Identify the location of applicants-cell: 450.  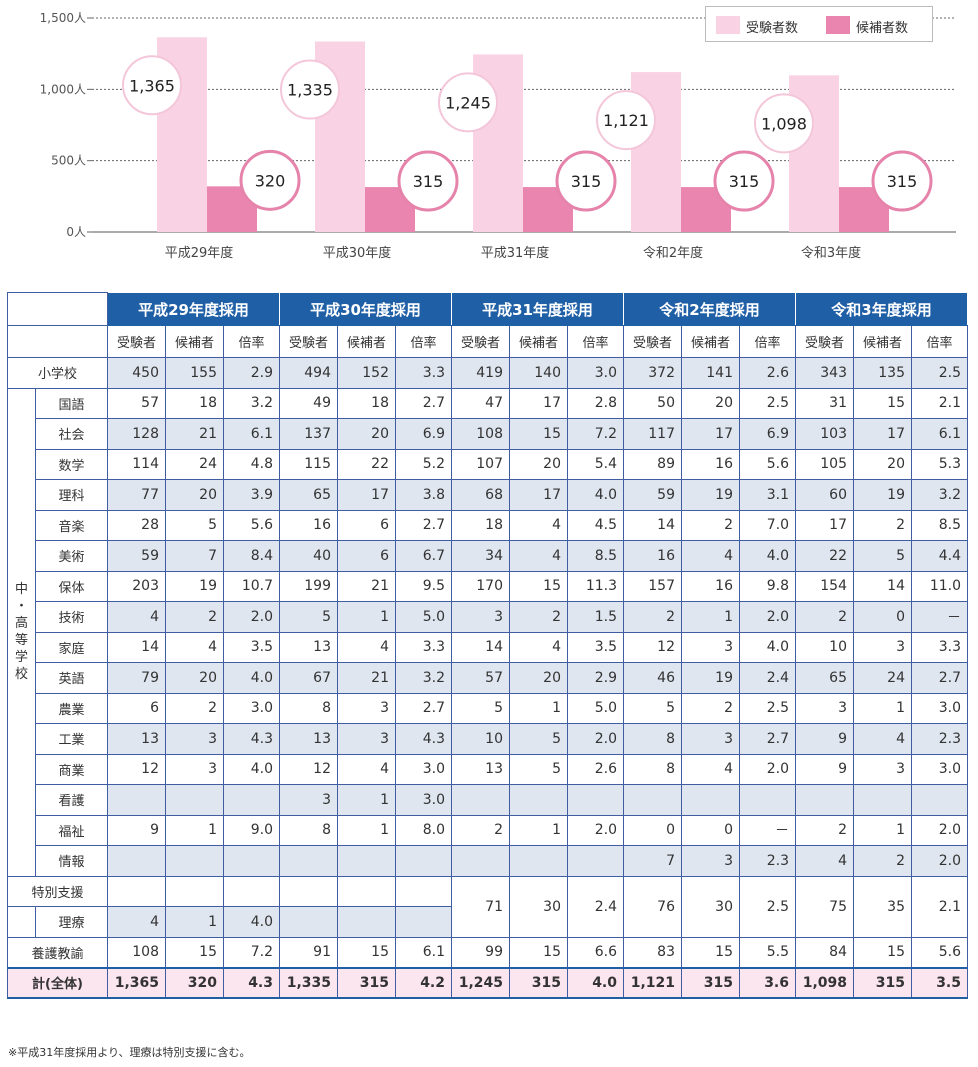
(136, 373).